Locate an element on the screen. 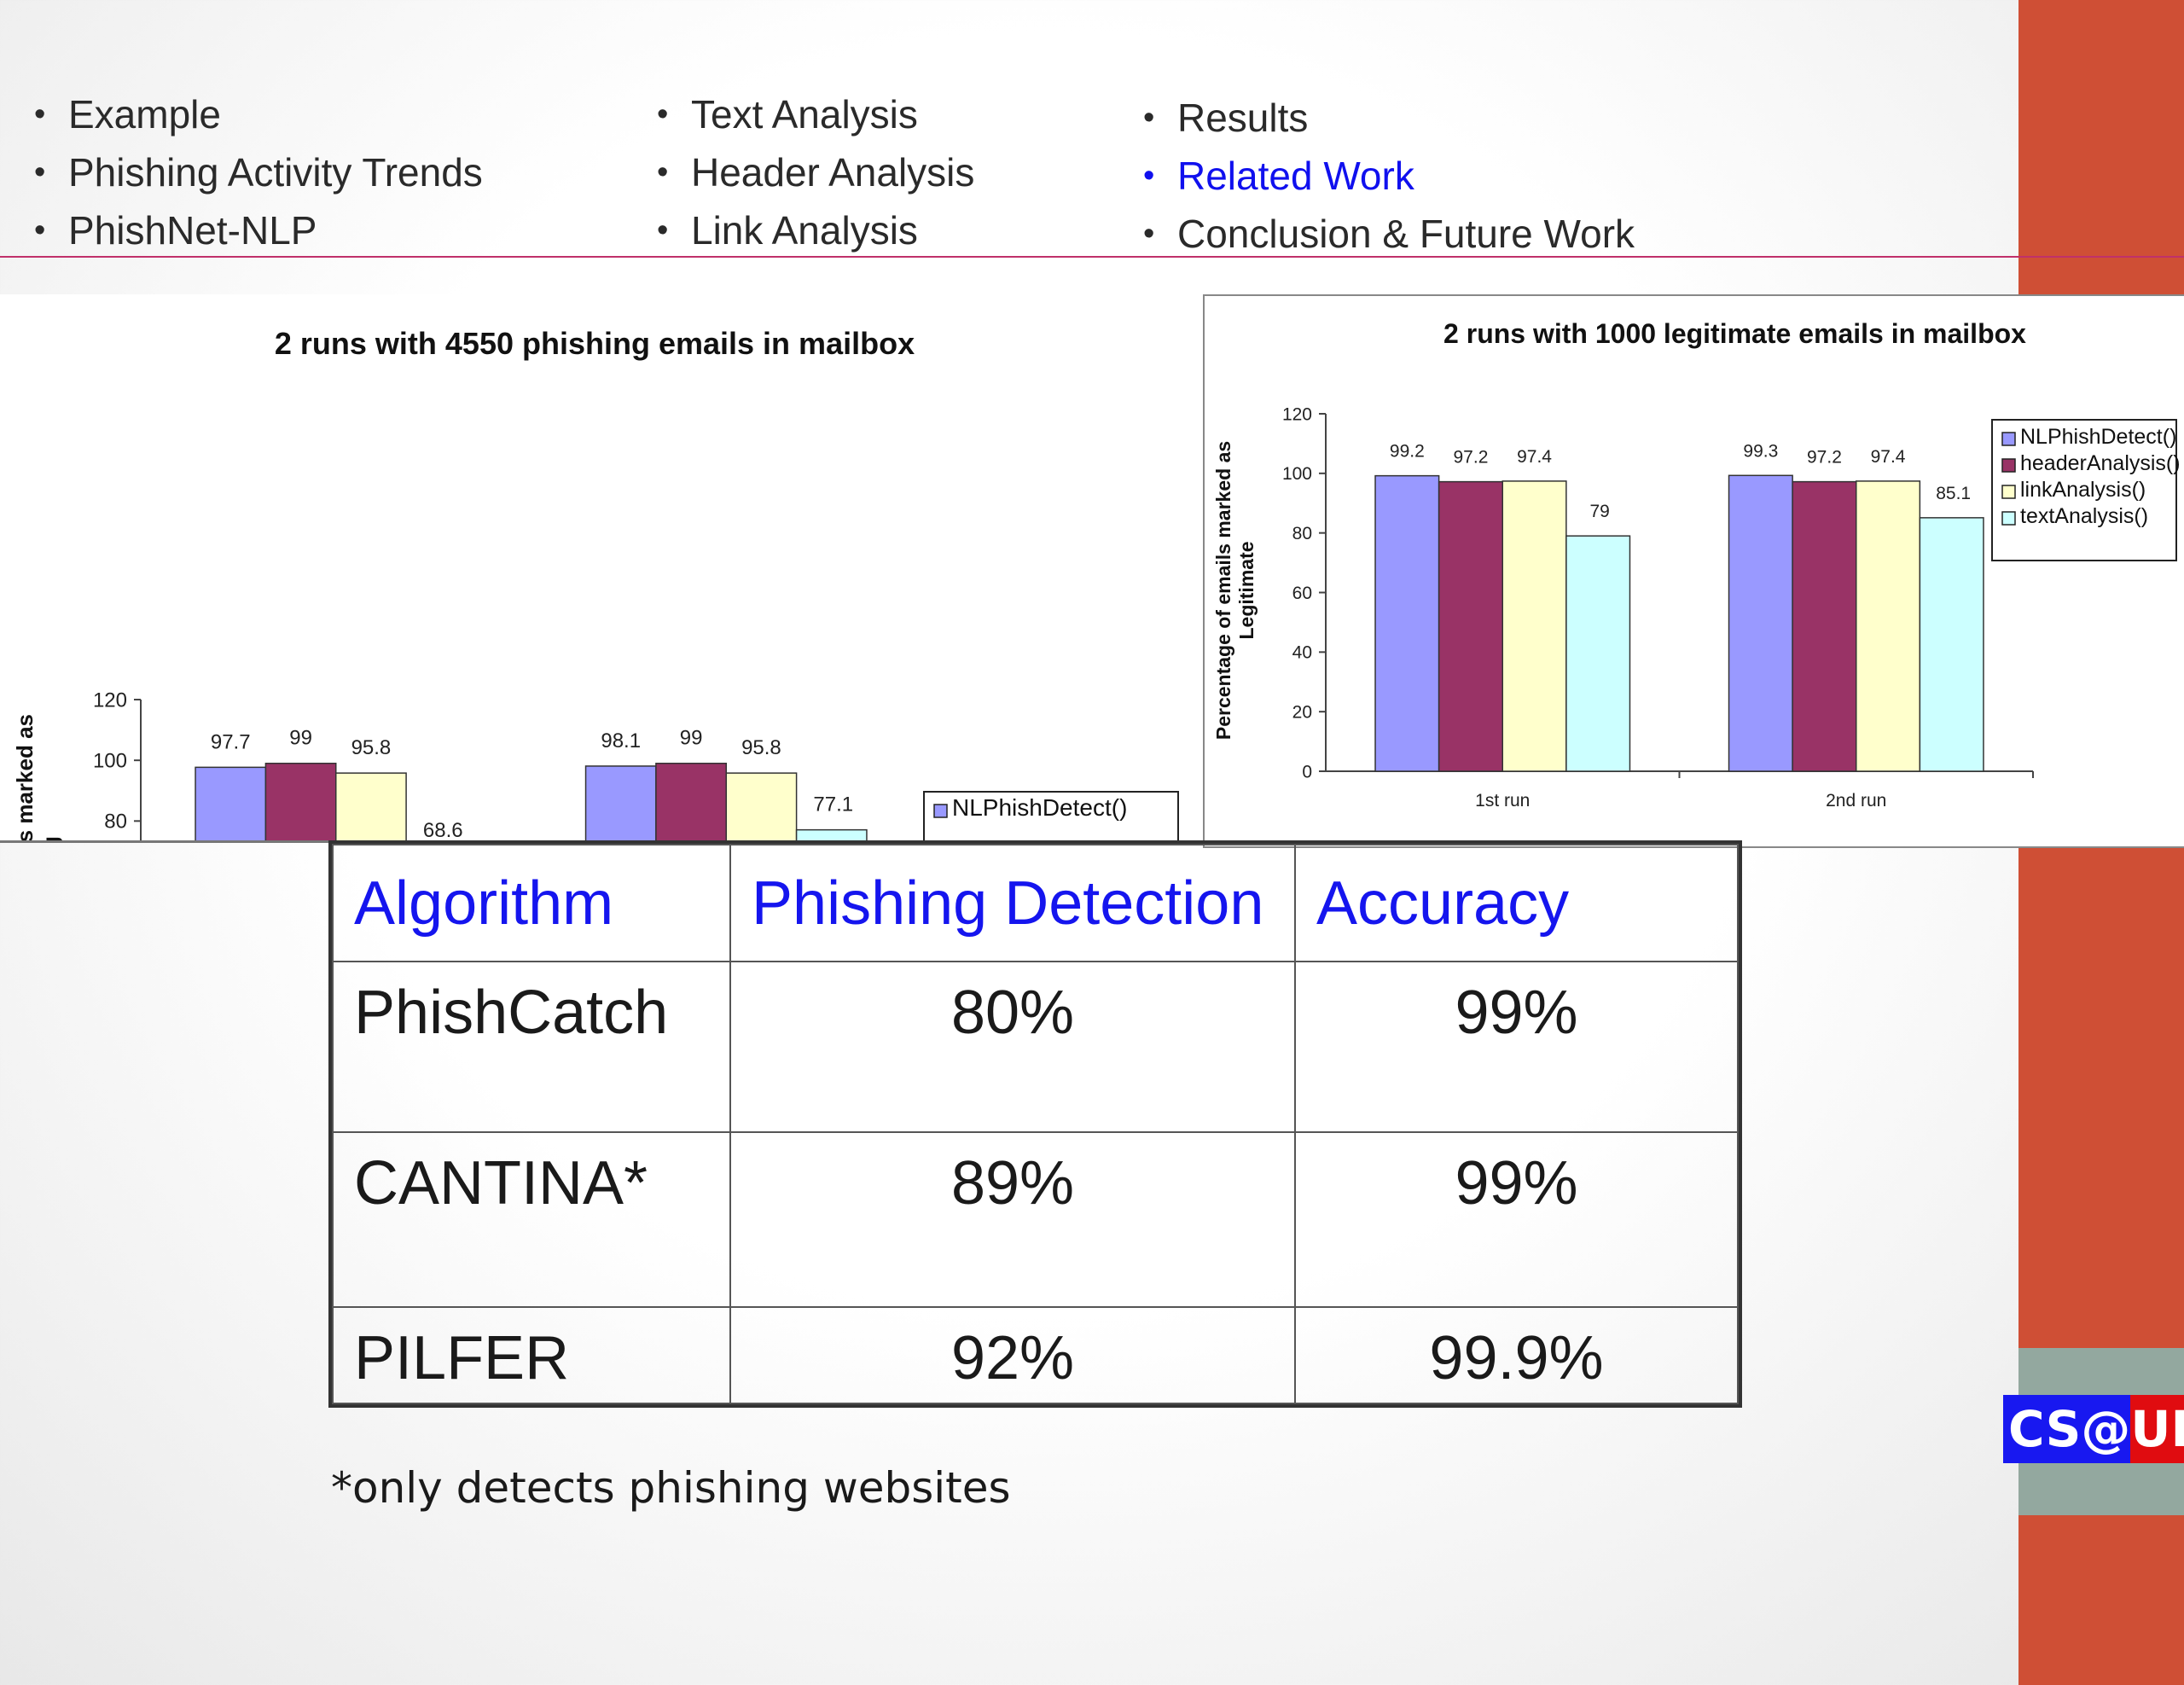 Image resolution: width=2184 pixels, height=1685 pixels. algorithm-cell: PILFER is located at coordinates (532, 1355).